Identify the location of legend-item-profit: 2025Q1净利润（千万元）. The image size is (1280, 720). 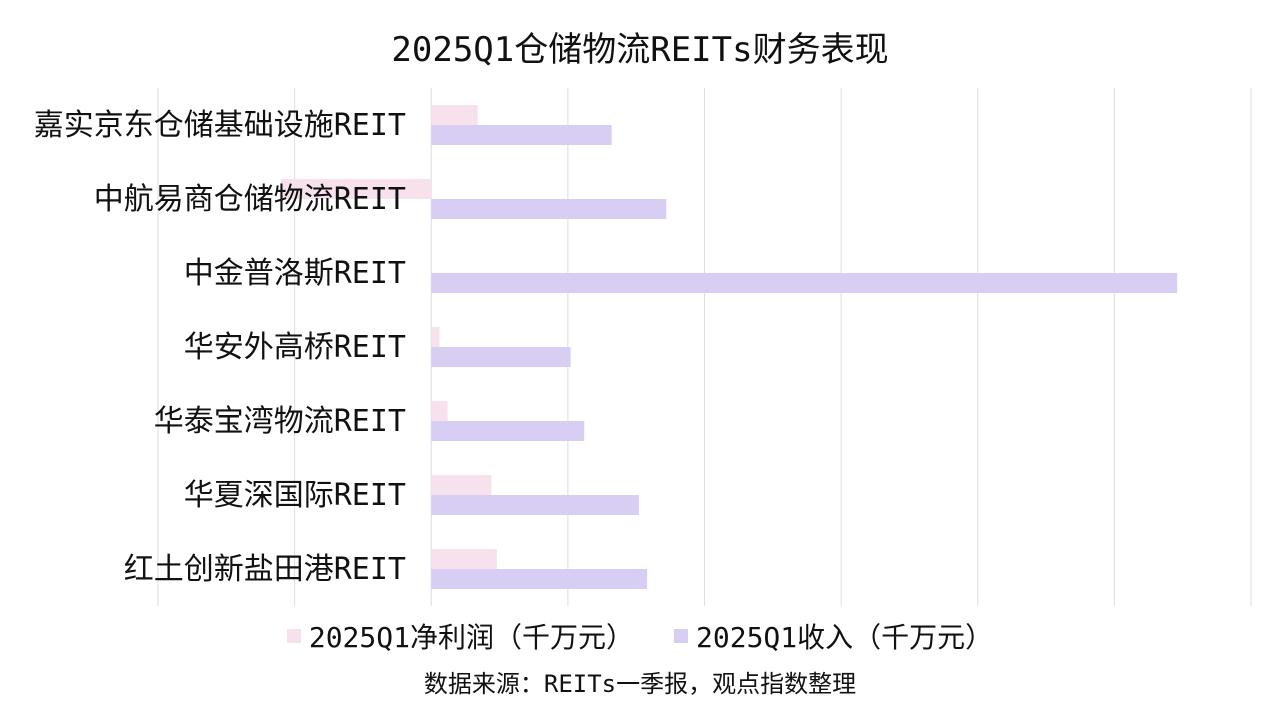
(460, 636).